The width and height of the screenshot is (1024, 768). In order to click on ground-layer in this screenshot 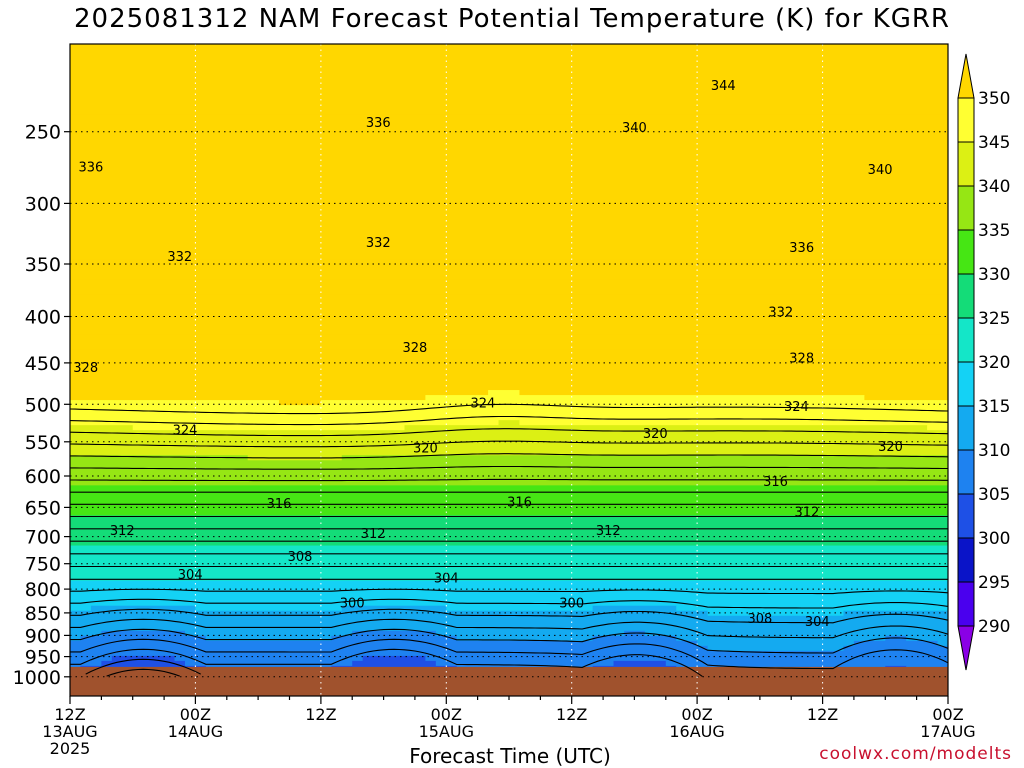, I will do `click(509, 681)`.